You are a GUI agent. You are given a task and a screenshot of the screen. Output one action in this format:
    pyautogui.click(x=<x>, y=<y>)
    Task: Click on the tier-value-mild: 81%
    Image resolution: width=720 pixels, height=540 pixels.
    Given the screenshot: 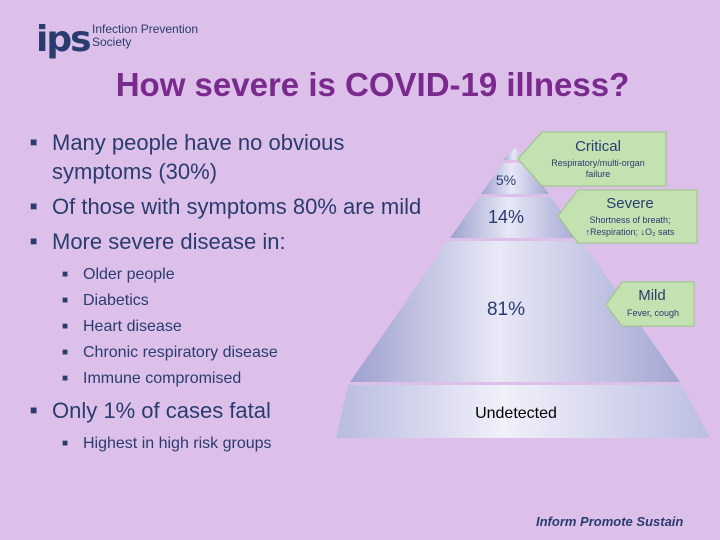 What is the action you would take?
    pyautogui.click(x=506, y=309)
    